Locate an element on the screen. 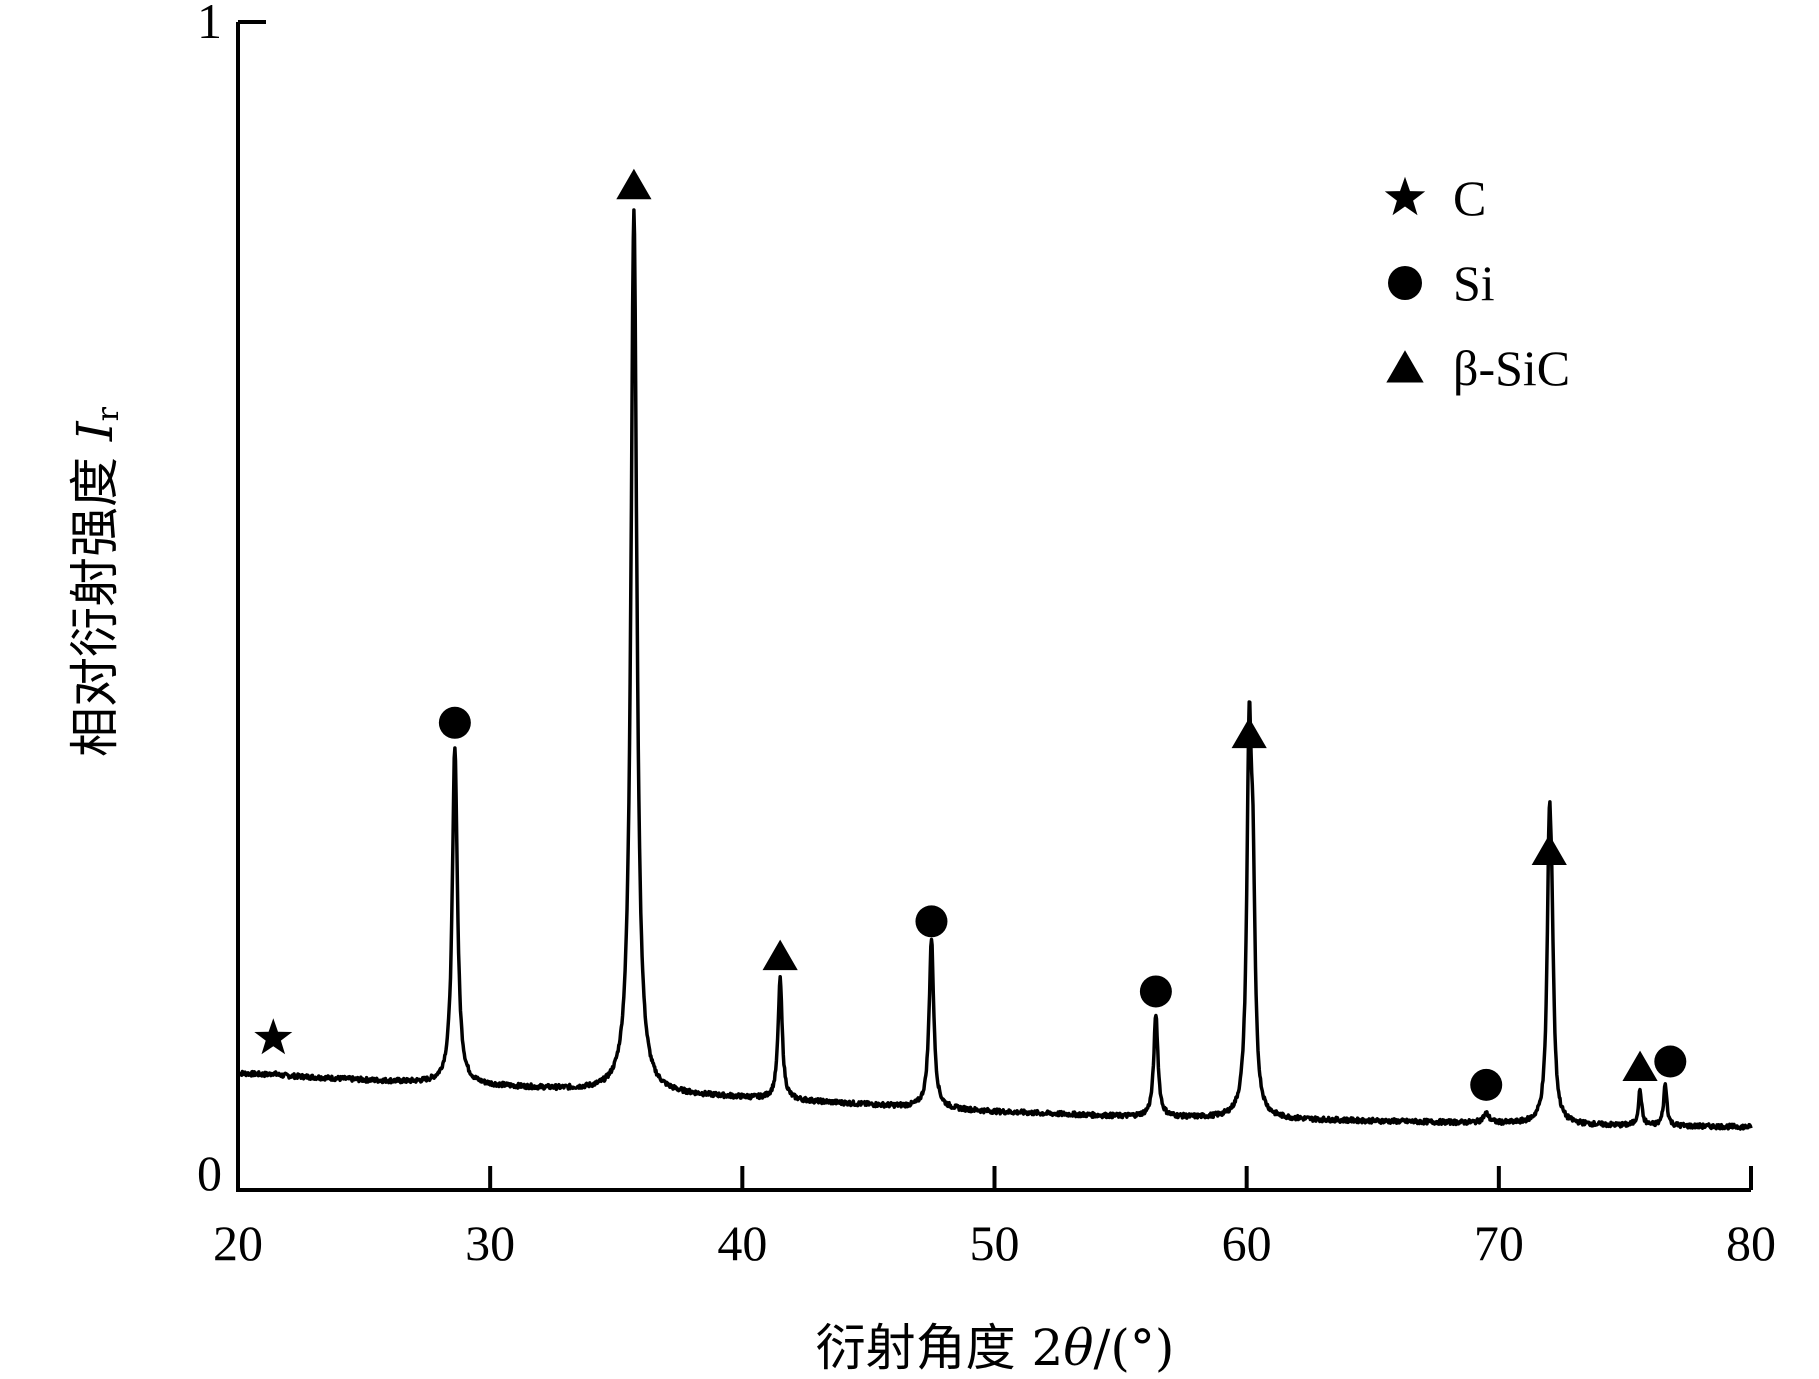  legend-label: C is located at coordinates (1469, 198).